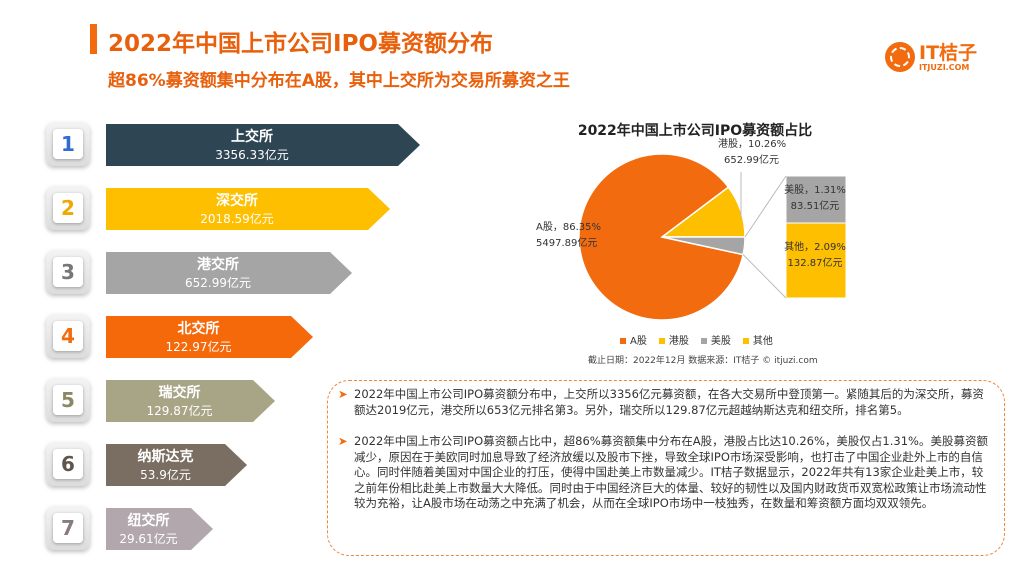  I want to click on legend-us: 美股, so click(715, 339).